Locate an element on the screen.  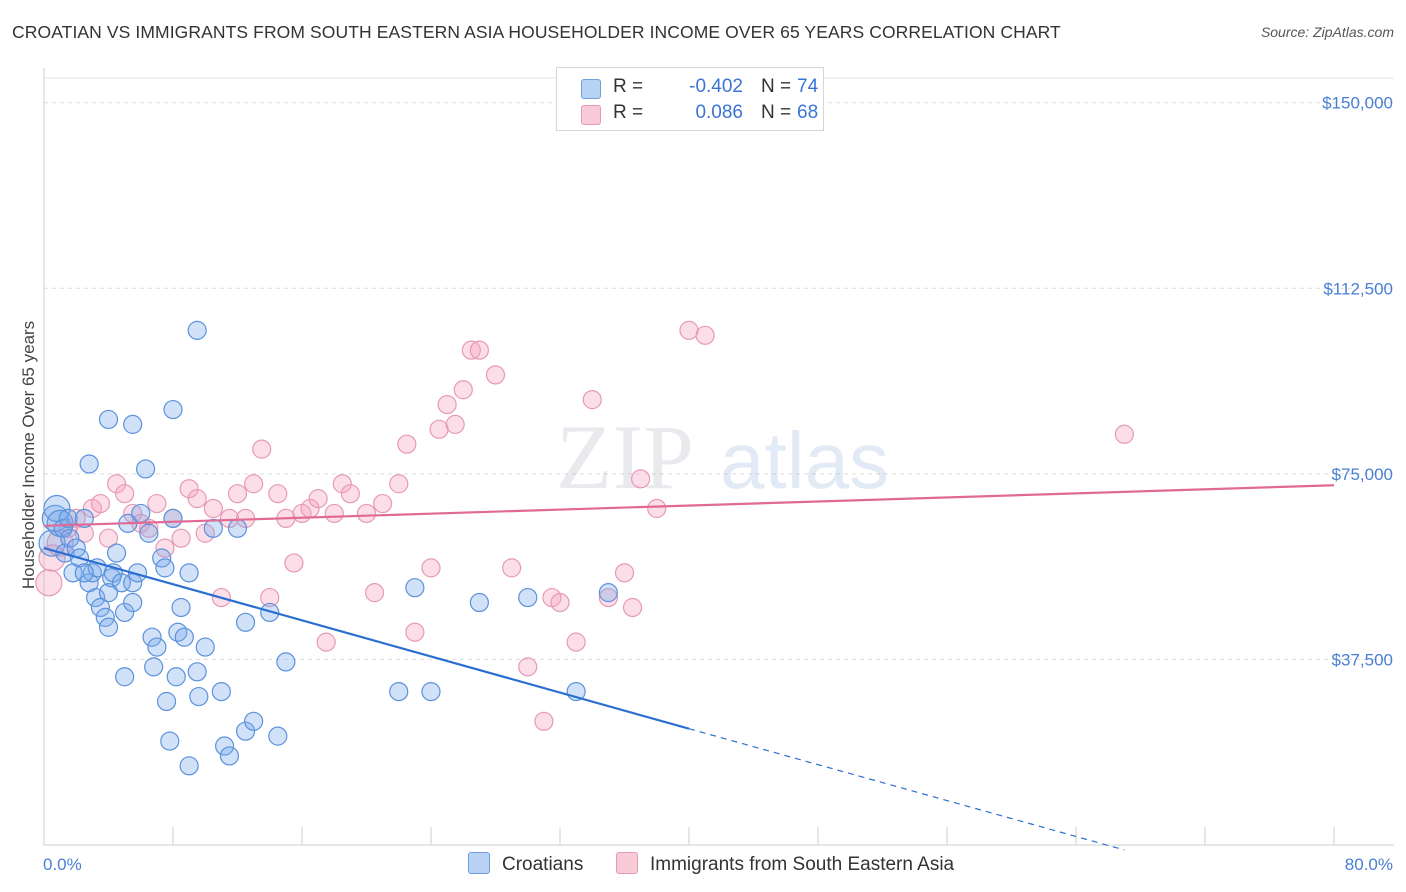
legend-label-croatians: Croatians is located at coordinates (543, 864).